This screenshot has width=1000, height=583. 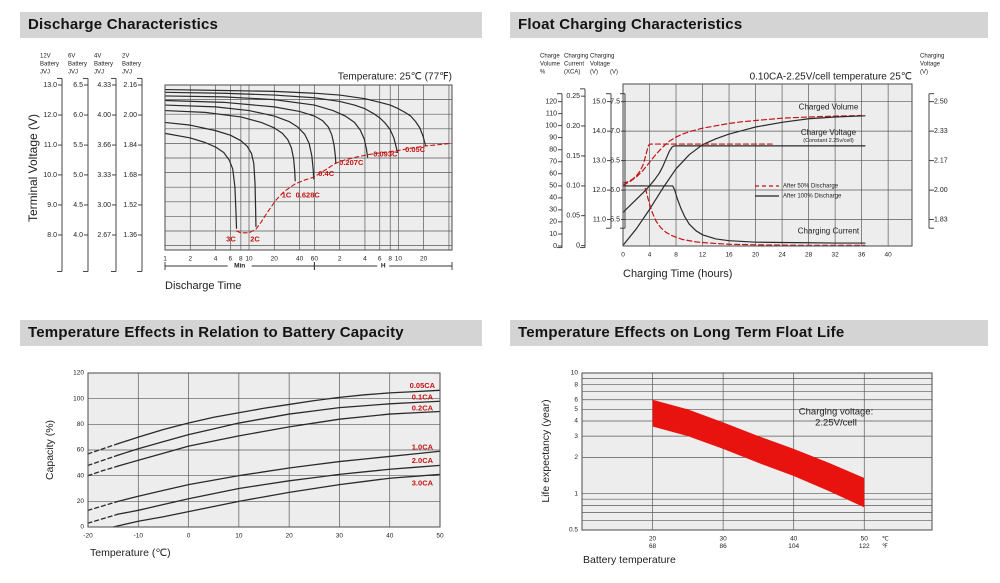 I want to click on svg-text: 5.5, so click(x=615, y=219).